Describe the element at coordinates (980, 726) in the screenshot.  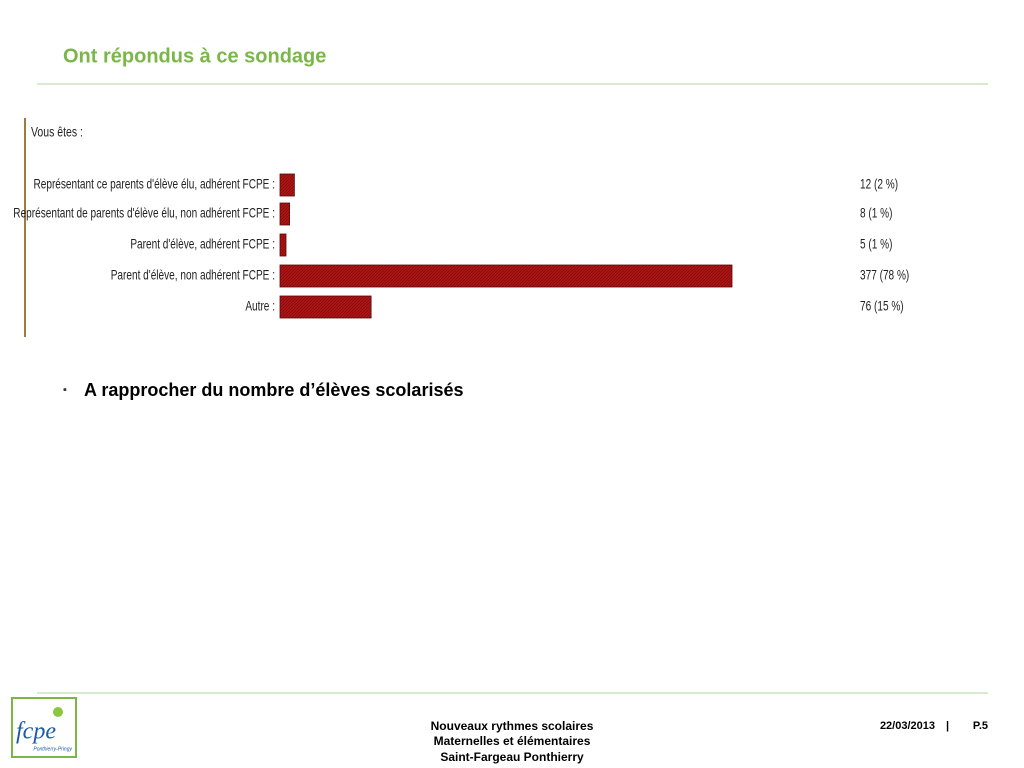
I see `footer-page: P.5` at that location.